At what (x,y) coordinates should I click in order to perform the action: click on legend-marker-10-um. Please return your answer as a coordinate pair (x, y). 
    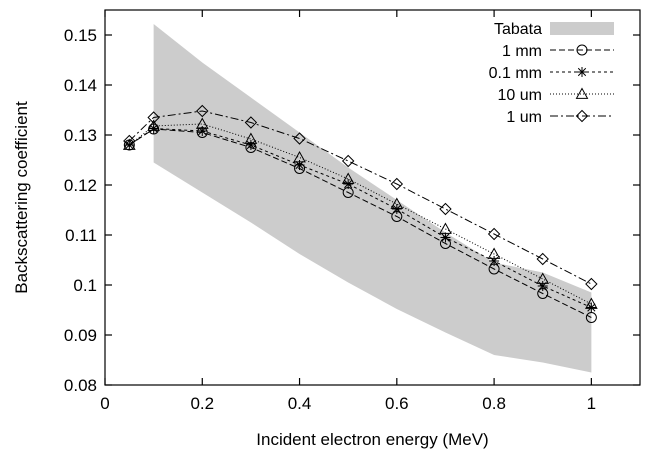
    Looking at the image, I should click on (582, 93).